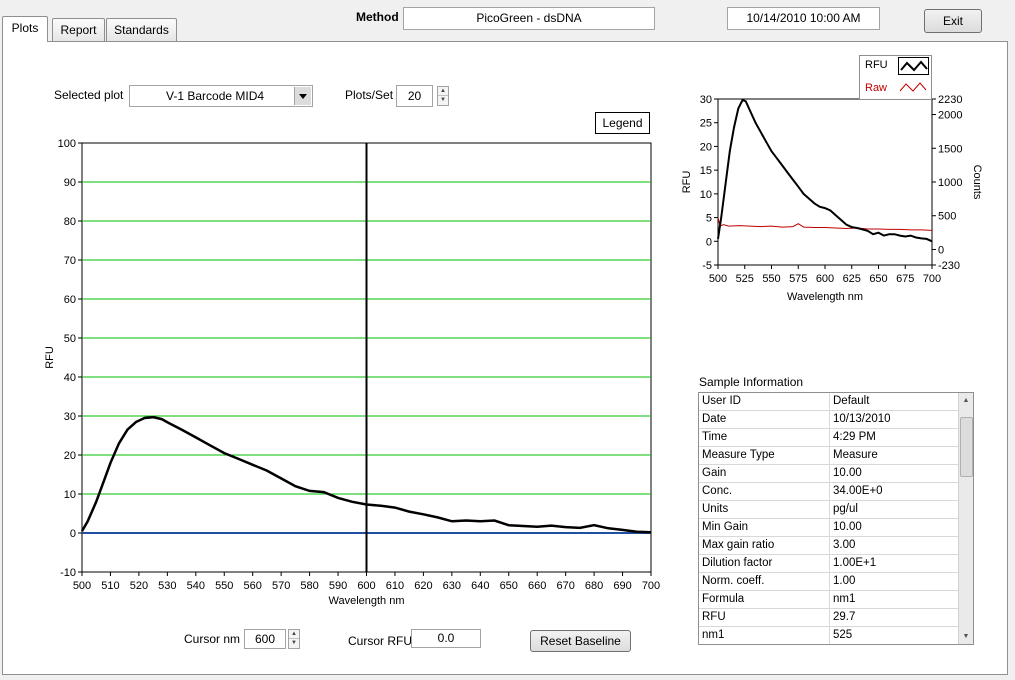 This screenshot has height=680, width=1015. What do you see at coordinates (828, 473) in the screenshot?
I see `table-row: Gain 10.00` at bounding box center [828, 473].